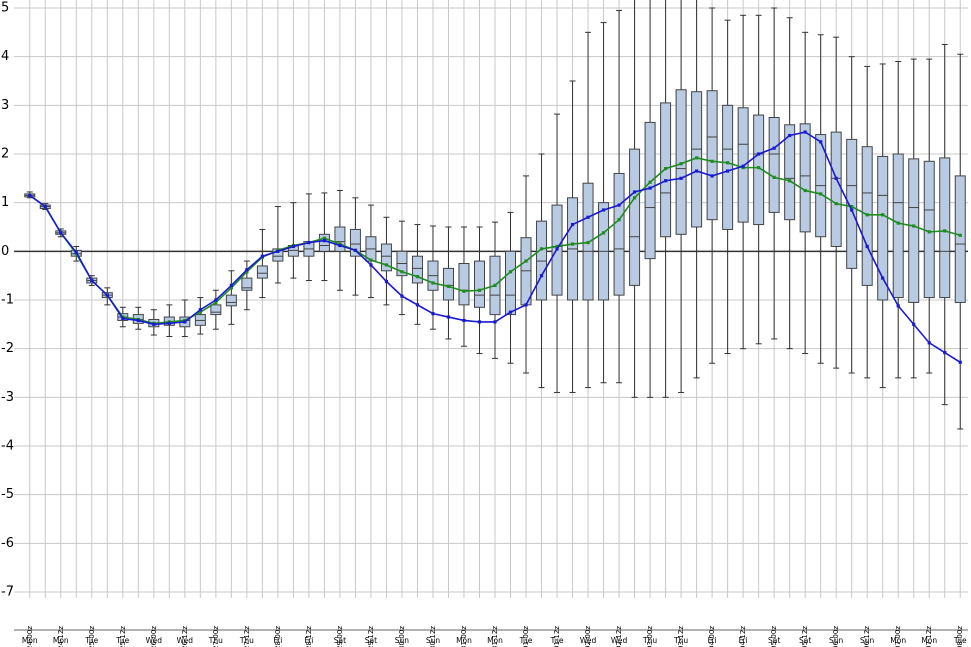 This screenshot has height=647, width=971. Describe the element at coordinates (7, 300) in the screenshot. I see `y-tick-label: -1` at that location.